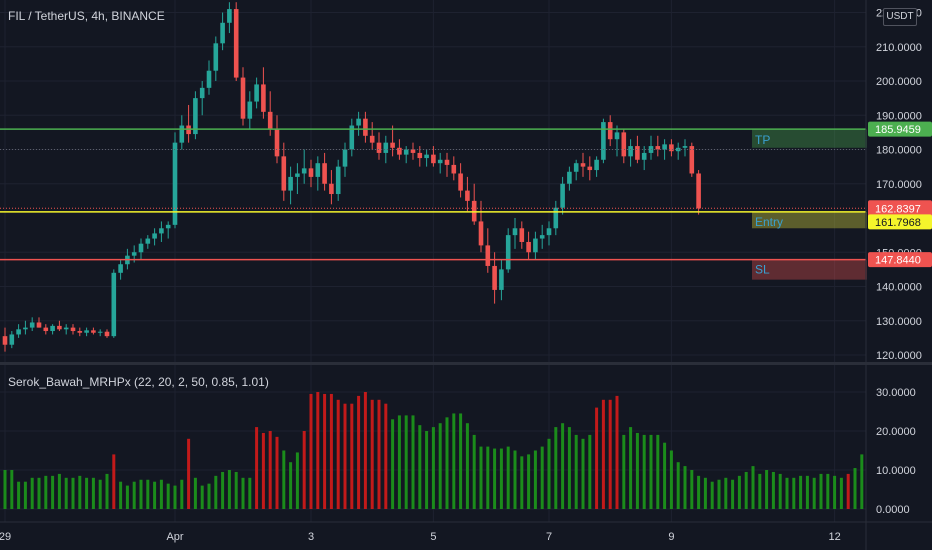 The image size is (932, 550). What do you see at coordinates (809, 138) in the screenshot?
I see `tp-zone` at bounding box center [809, 138].